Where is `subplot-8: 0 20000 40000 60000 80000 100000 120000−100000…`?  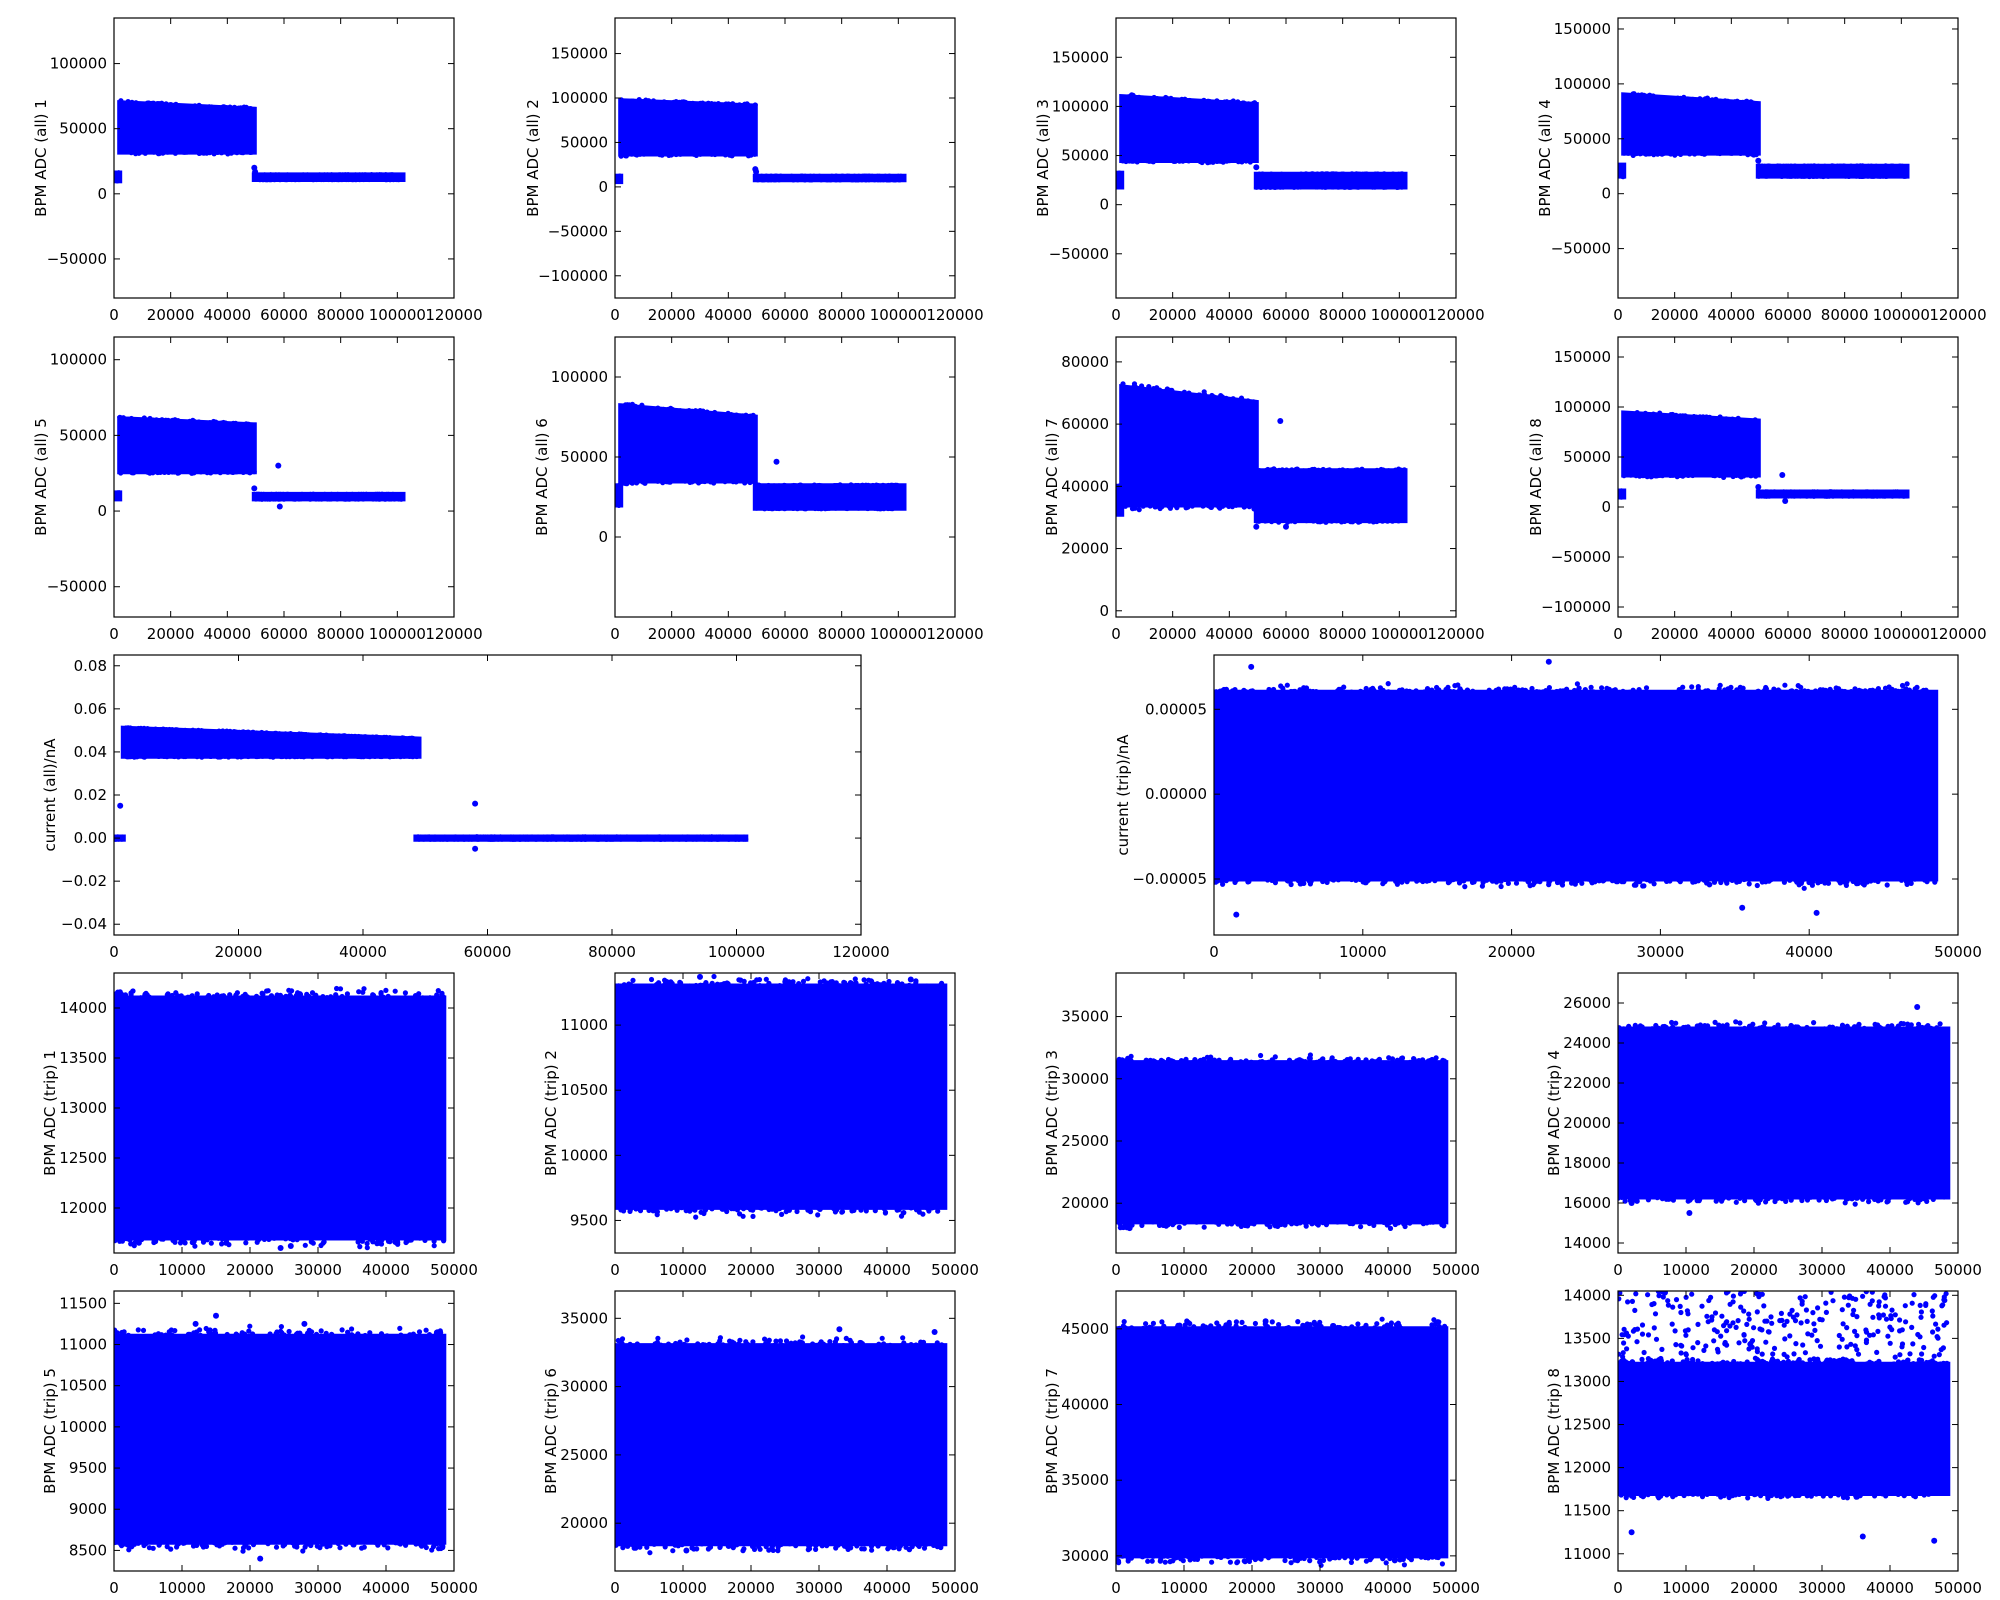 subplot-8: 0 20000 40000 60000 80000 100000 120000−100000… is located at coordinates (1757, 489).